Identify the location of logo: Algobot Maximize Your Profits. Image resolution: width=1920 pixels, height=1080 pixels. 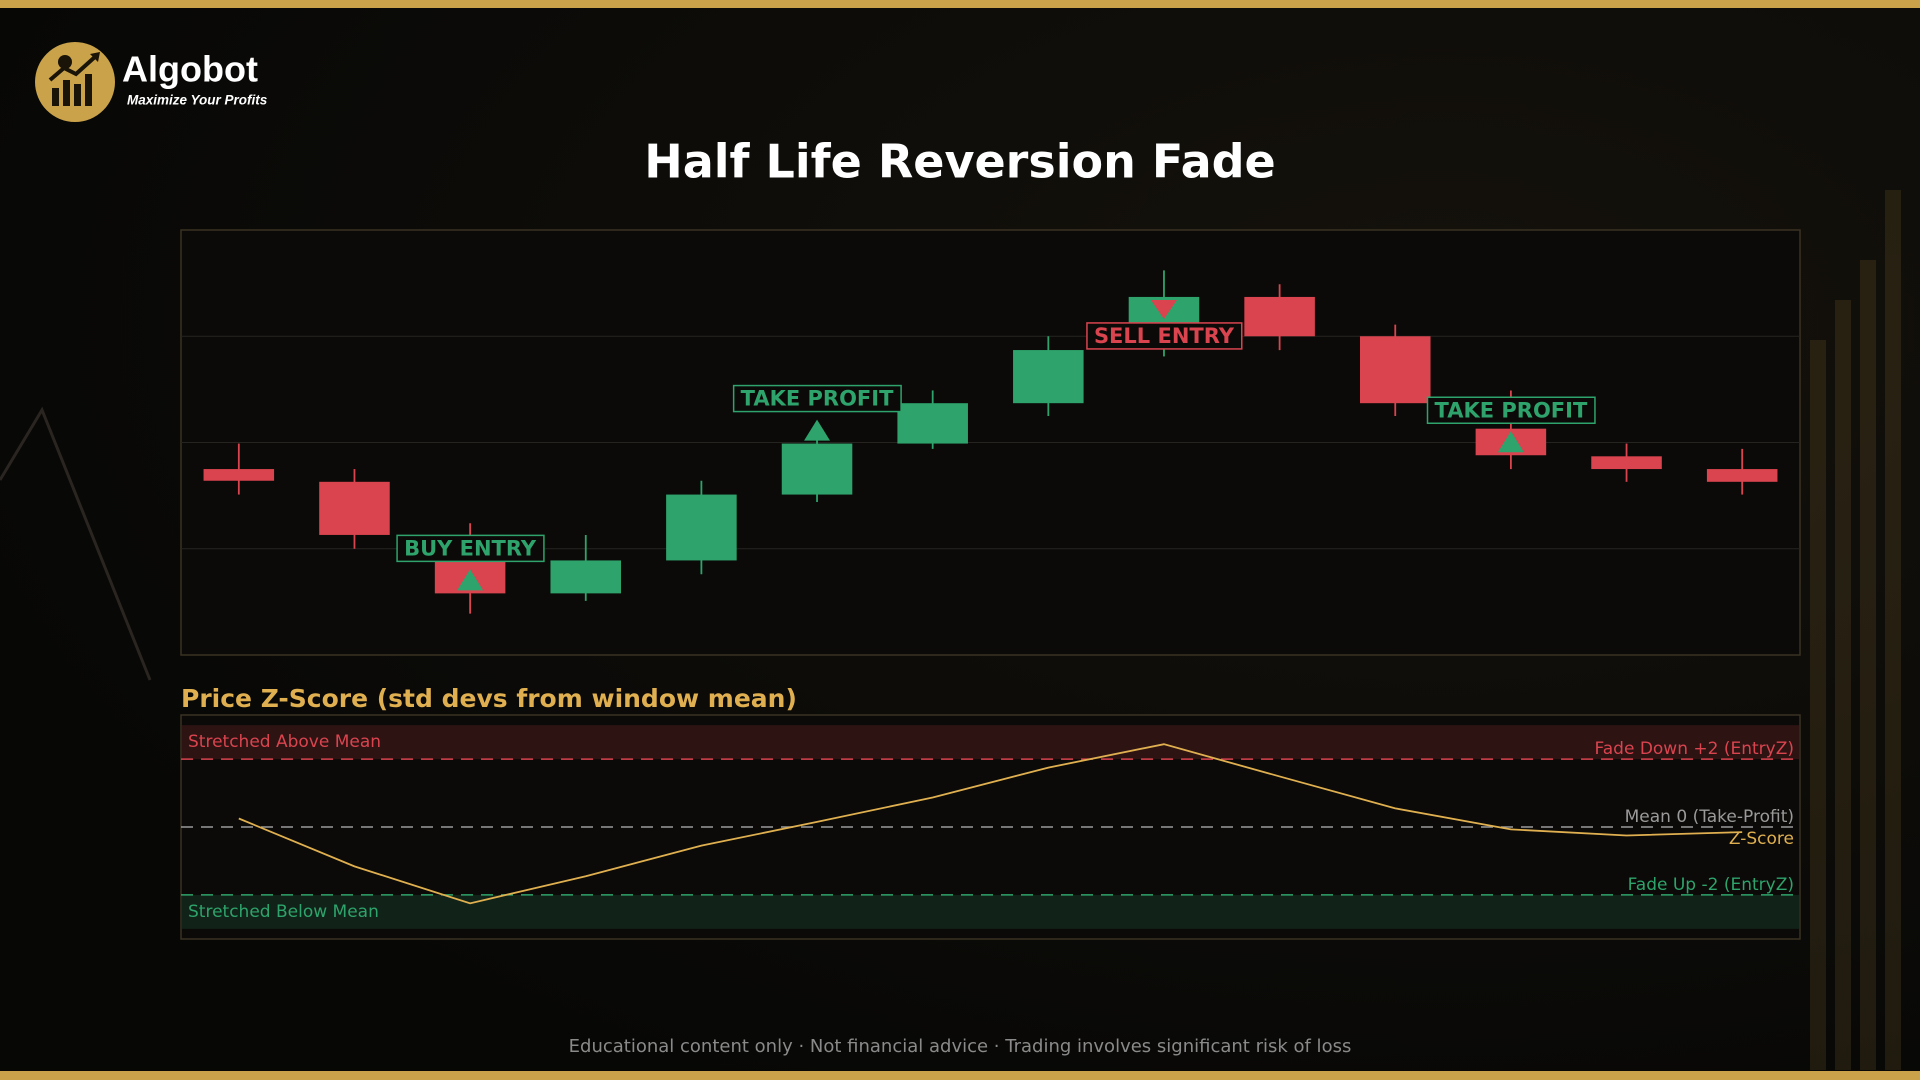
(151, 82).